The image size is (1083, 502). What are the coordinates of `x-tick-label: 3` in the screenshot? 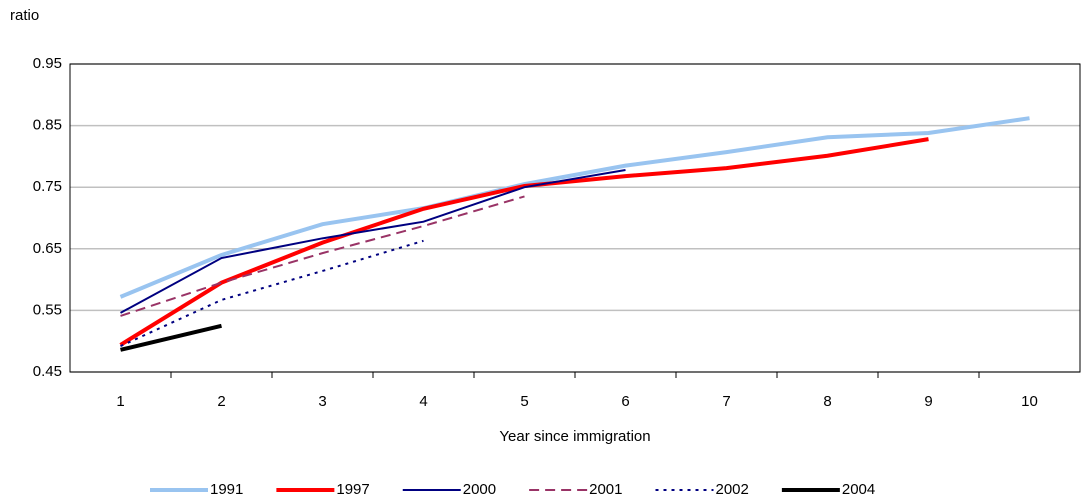 It's located at (322, 401).